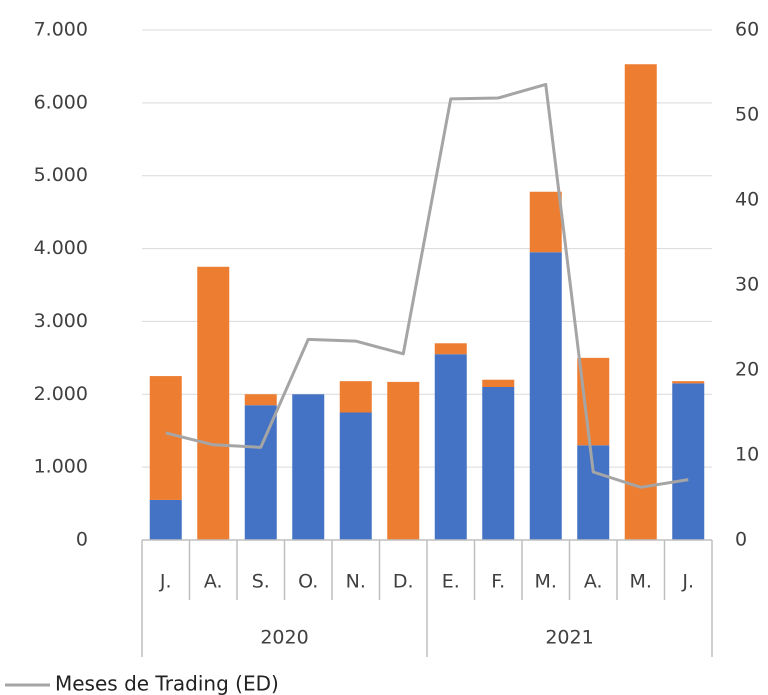 The height and width of the screenshot is (695, 768). Describe the element at coordinates (741, 540) in the screenshot. I see `y2-tick-label: 0` at that location.